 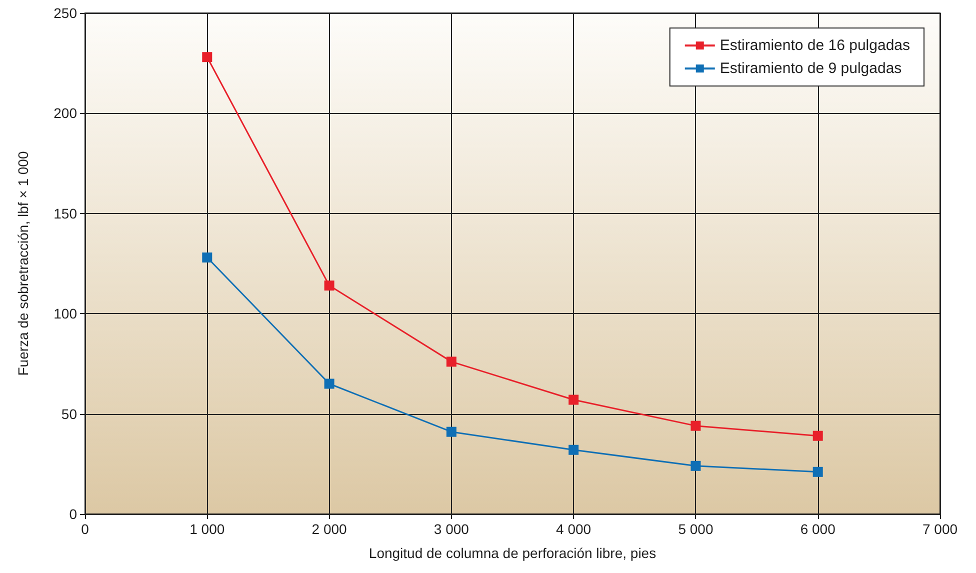 I want to click on x-tick-label: 5 000, so click(x=696, y=529).